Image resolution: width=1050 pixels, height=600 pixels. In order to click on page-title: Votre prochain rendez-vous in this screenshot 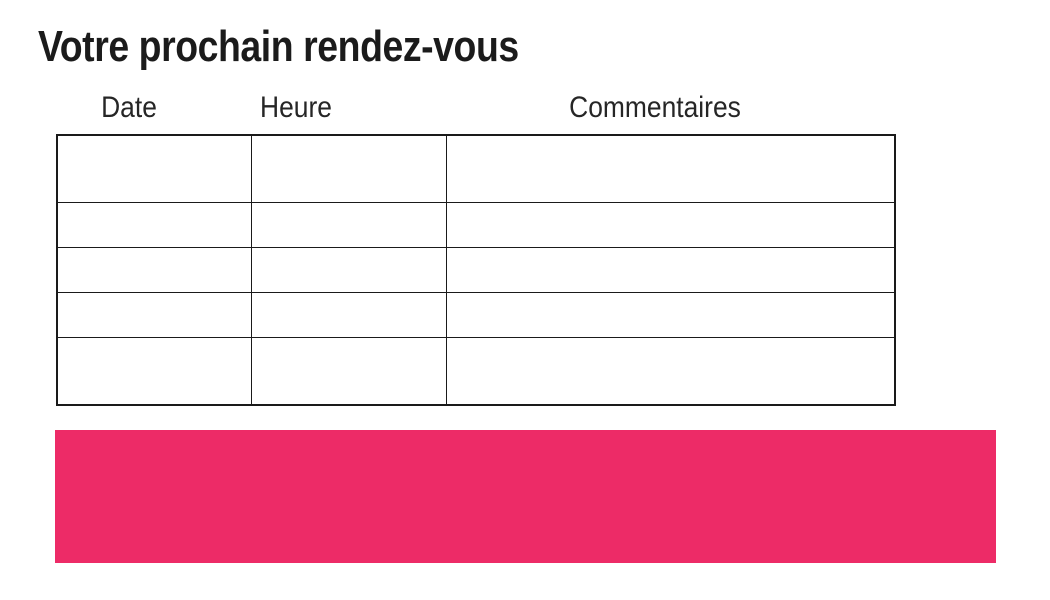, I will do `click(278, 46)`.